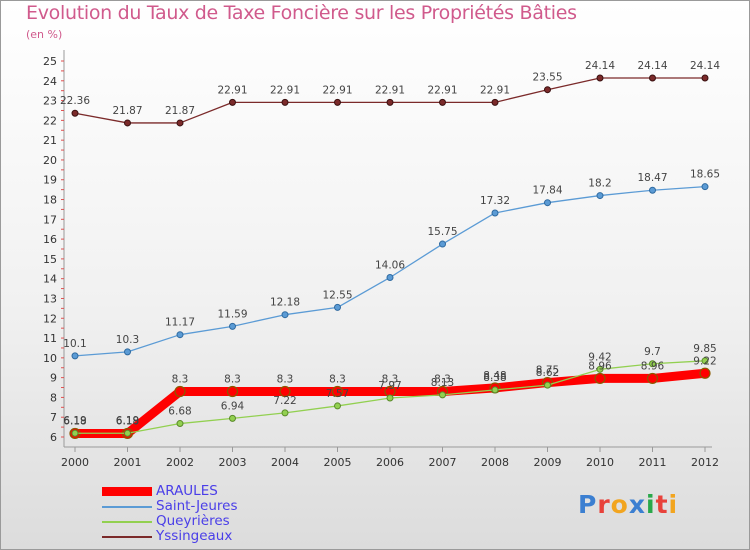 This screenshot has height=550, width=750. I want to click on legend-swatch-queyri-res, so click(127, 522).